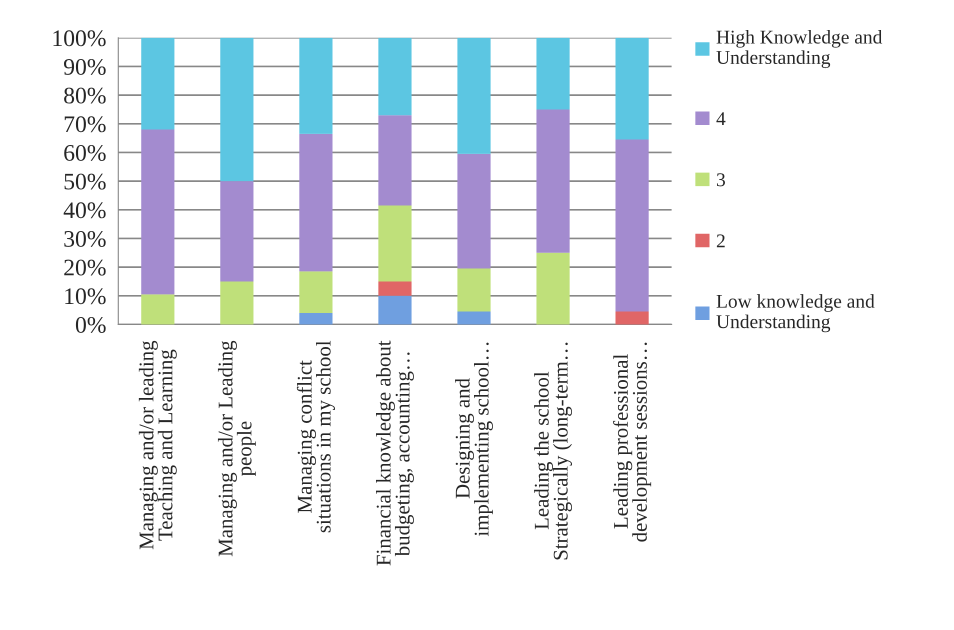 Image resolution: width=954 pixels, height=630 pixels. I want to click on y-tick-label: 70%, so click(85, 124).